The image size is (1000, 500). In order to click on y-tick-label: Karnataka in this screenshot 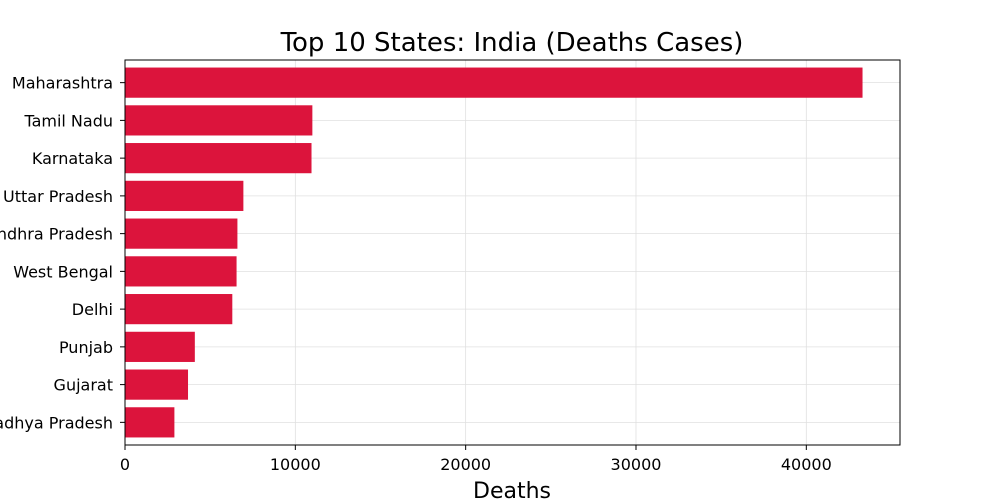, I will do `click(72, 158)`.